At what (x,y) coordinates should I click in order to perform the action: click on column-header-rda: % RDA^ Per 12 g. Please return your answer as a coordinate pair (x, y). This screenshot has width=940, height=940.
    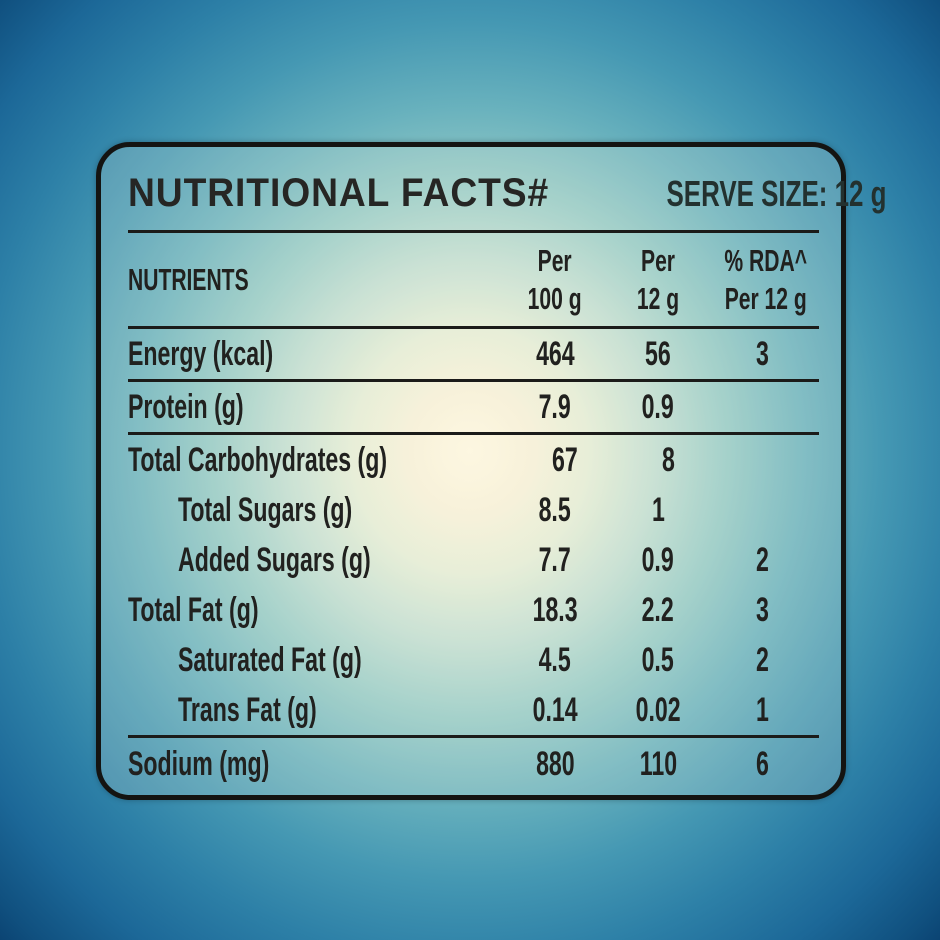
    Looking at the image, I should click on (762, 280).